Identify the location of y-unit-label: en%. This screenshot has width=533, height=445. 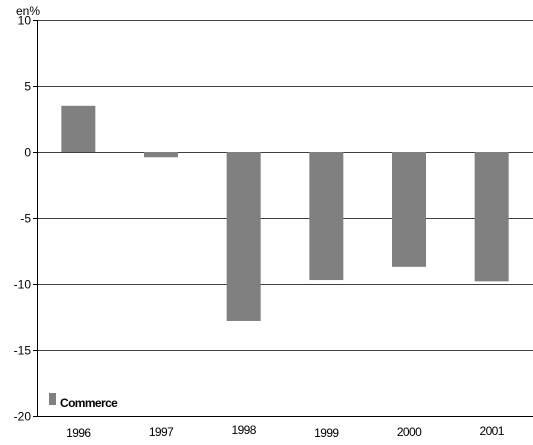
(28, 11).